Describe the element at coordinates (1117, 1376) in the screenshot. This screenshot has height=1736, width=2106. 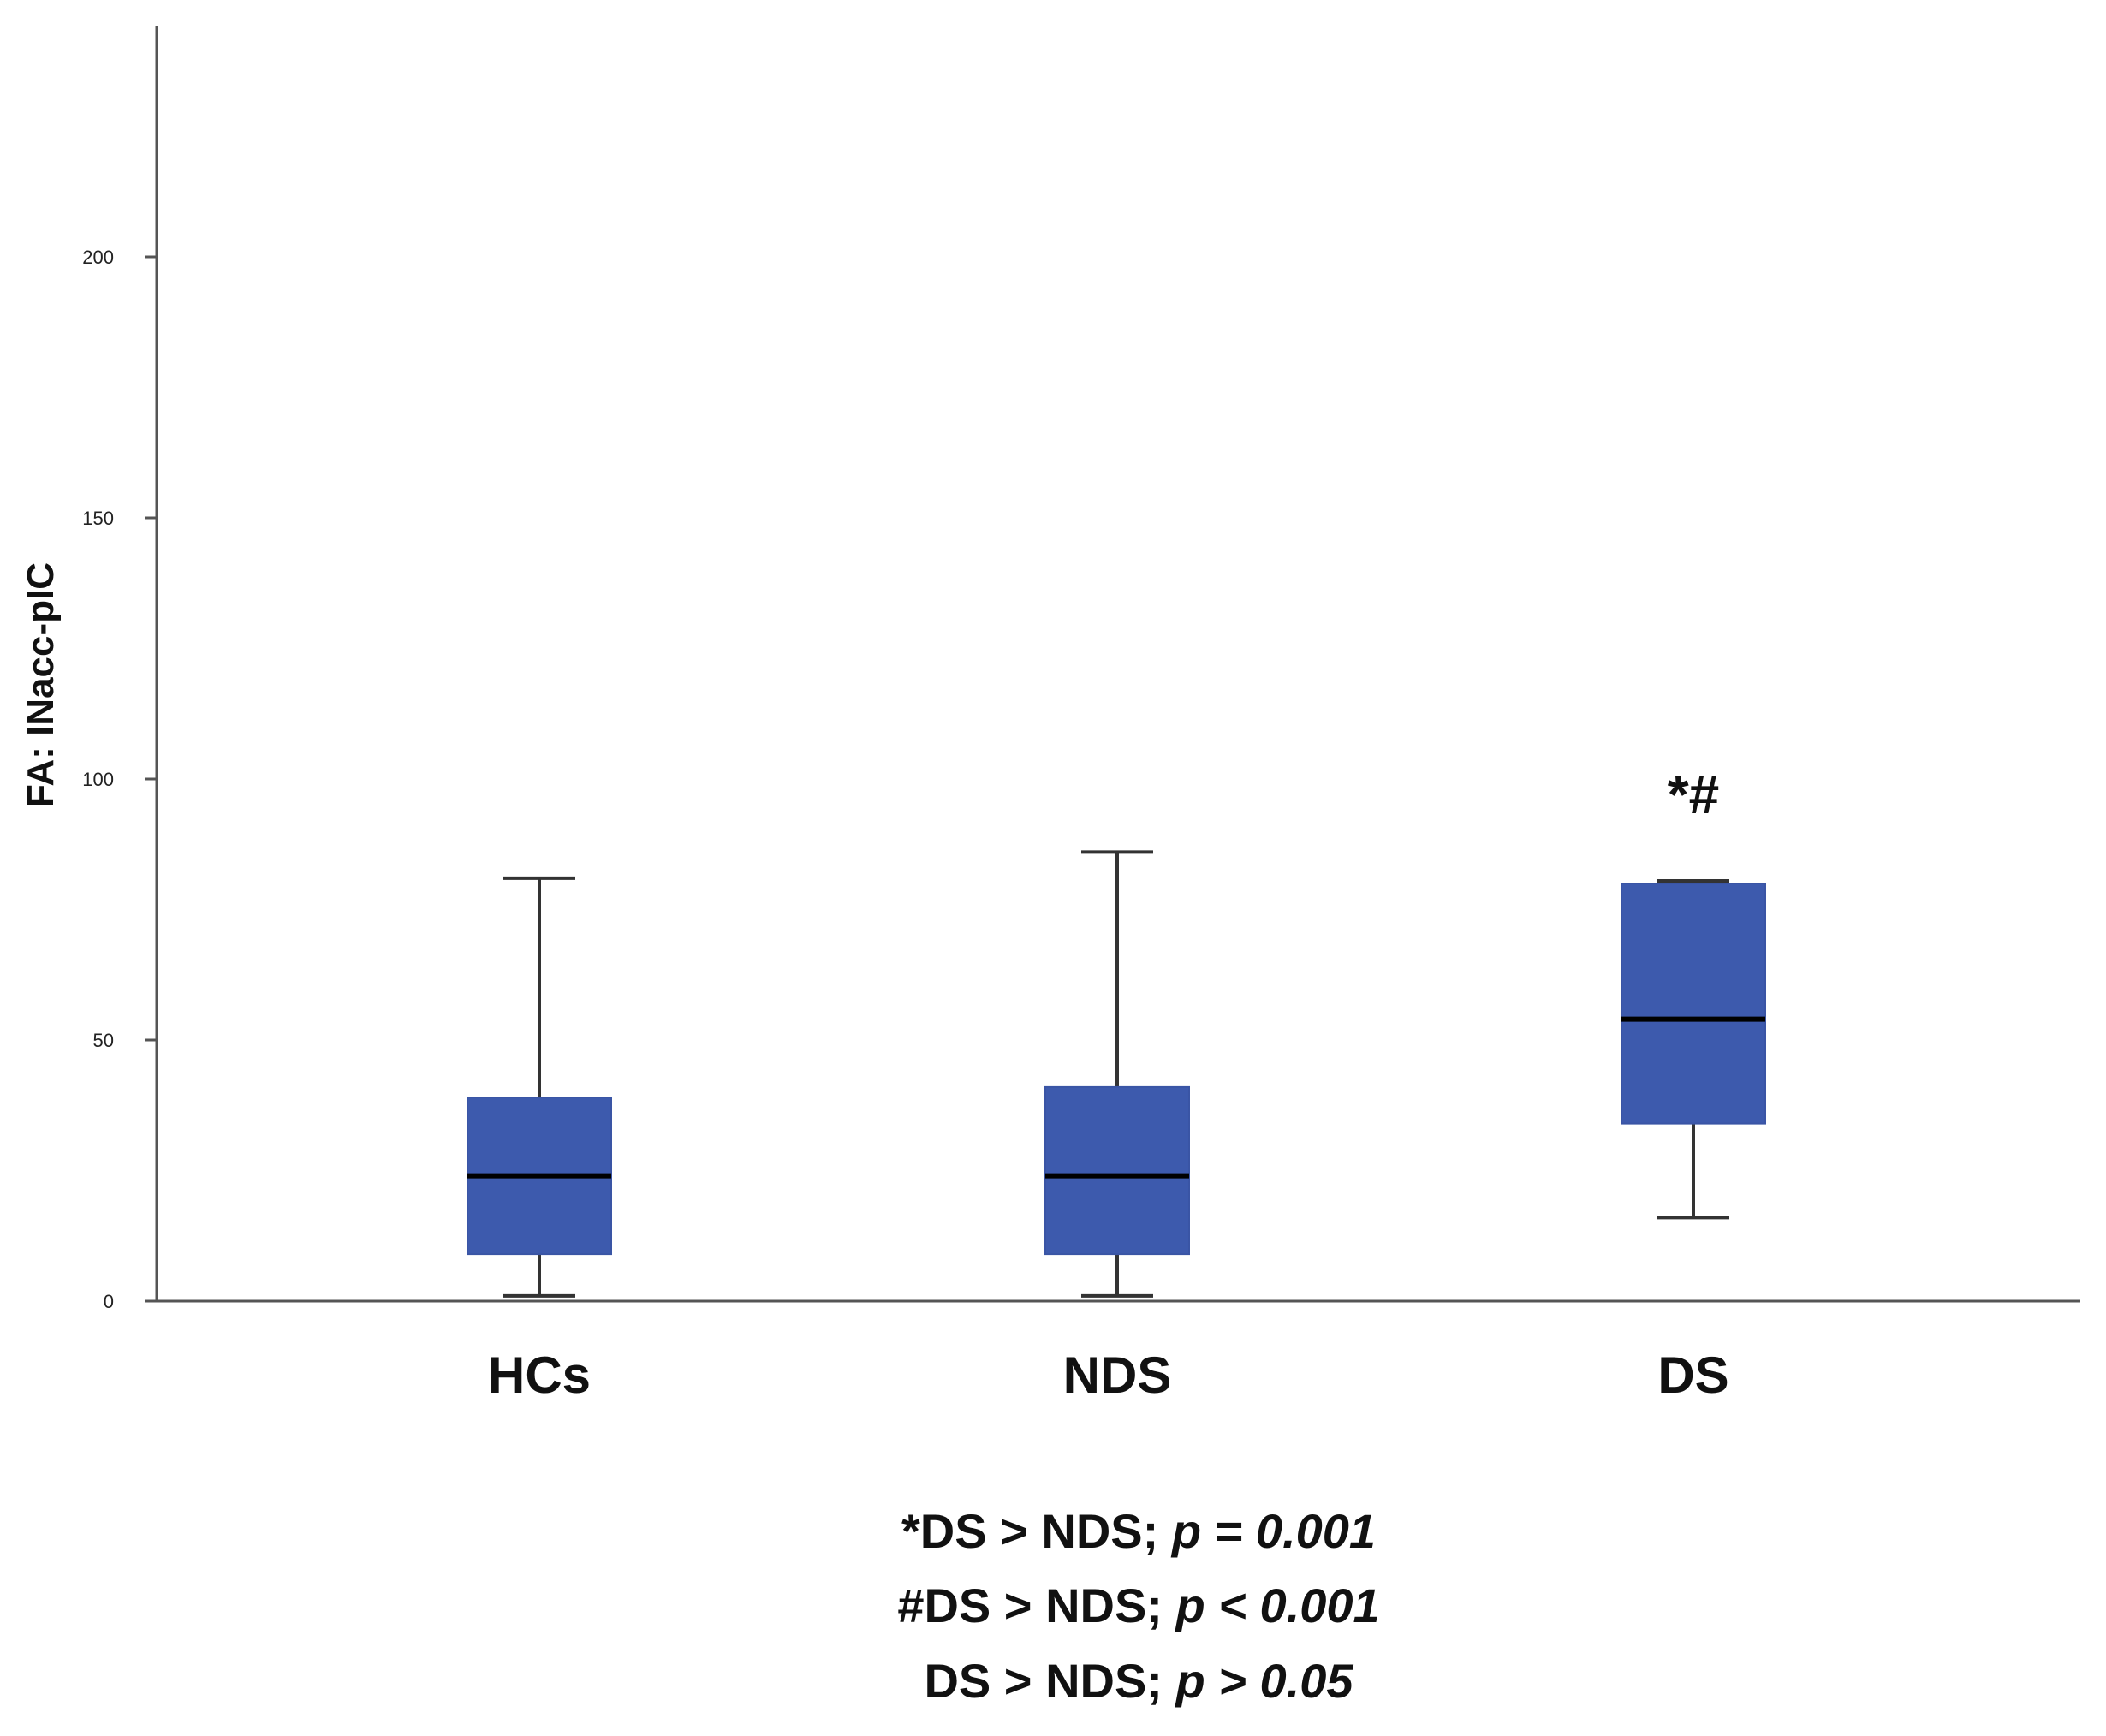
I see `category-label: NDS` at that location.